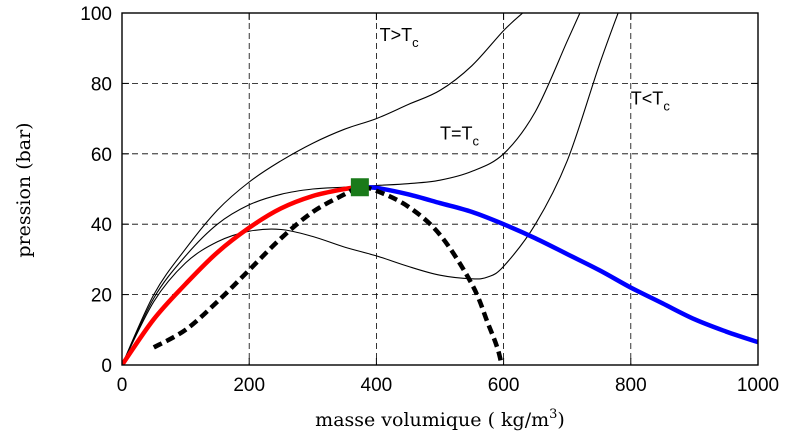  I want to click on annotations: T>Tc T=Tc T<Tc, so click(525, 87).